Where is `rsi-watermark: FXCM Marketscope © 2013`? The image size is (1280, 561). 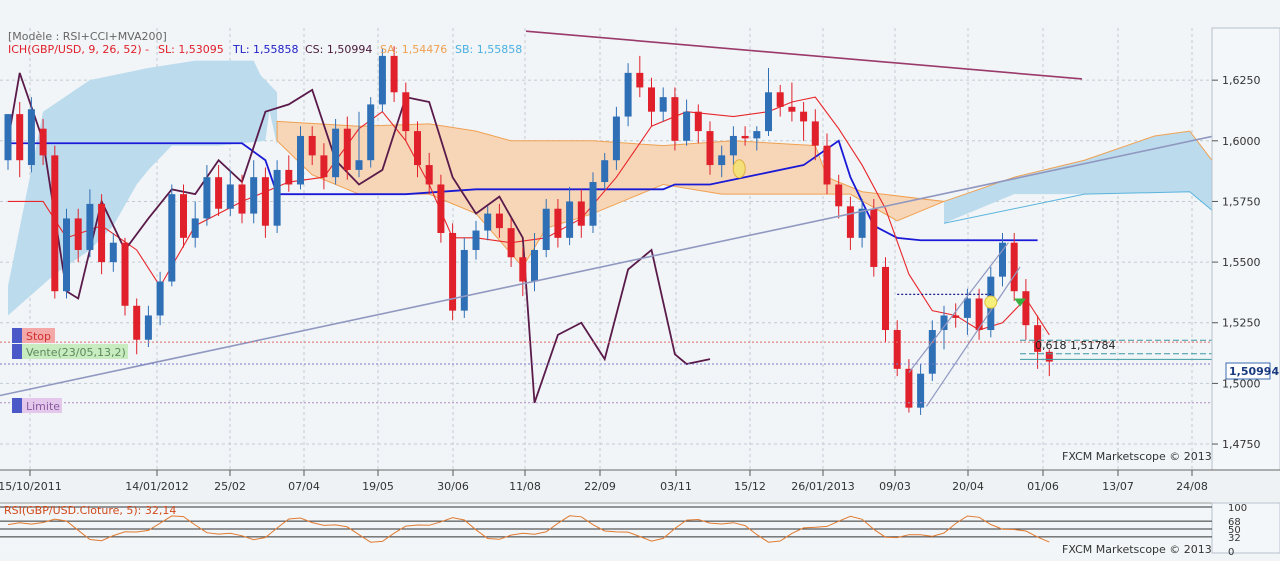 rsi-watermark: FXCM Marketscope © 2013 is located at coordinates (1137, 549).